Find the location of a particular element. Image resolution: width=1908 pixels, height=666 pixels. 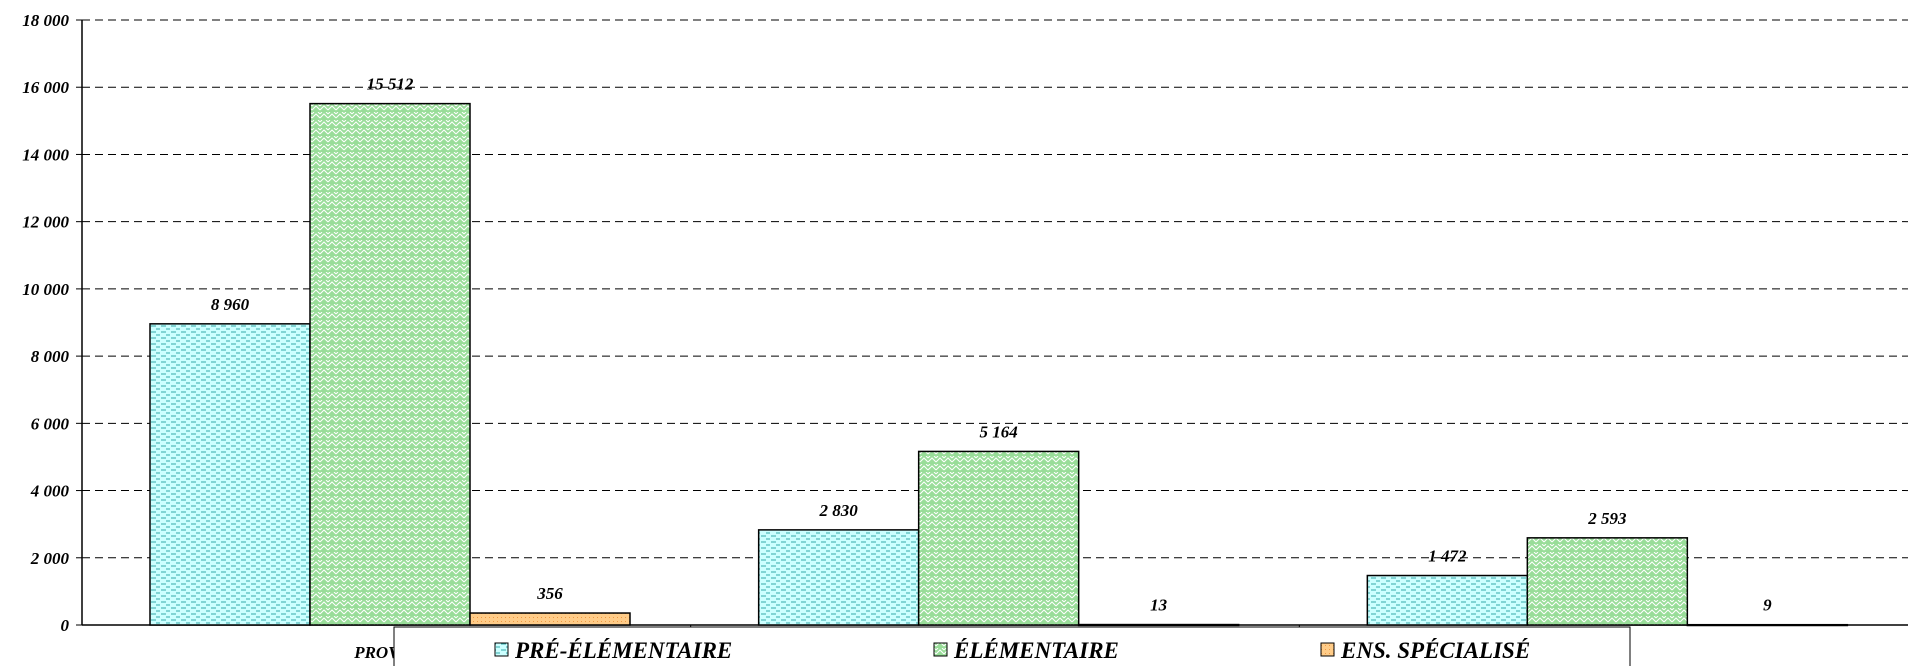

legend-box is located at coordinates (1012, 646).